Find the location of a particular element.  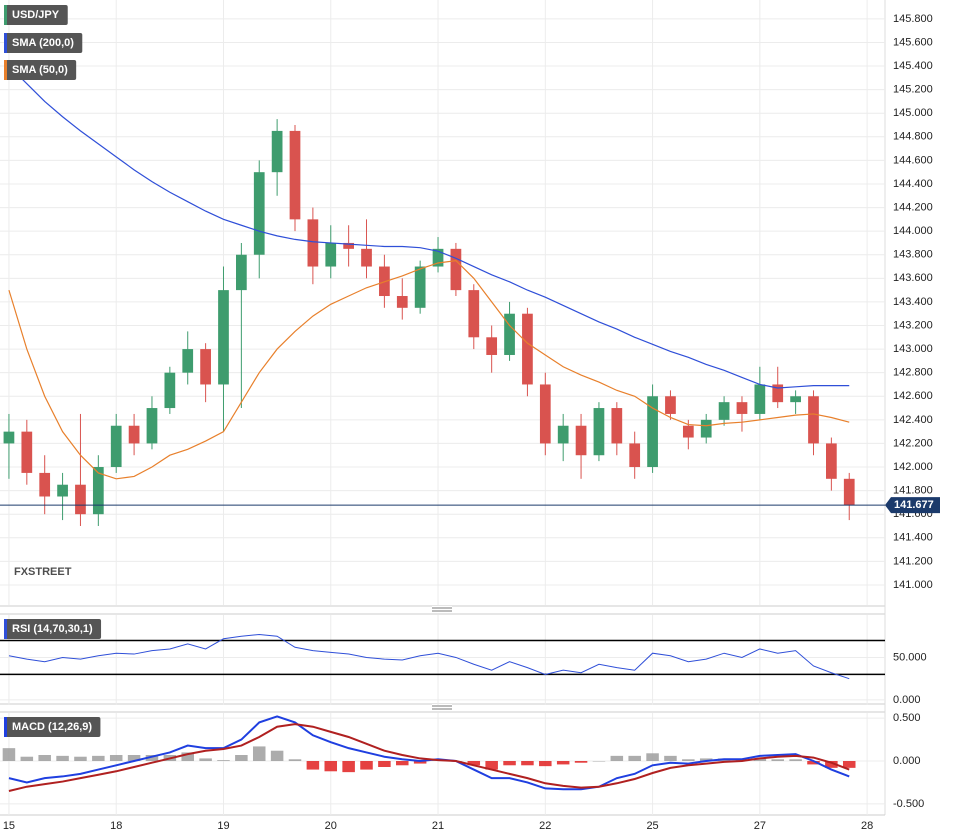

x-tick-label: 21 is located at coordinates (438, 826).